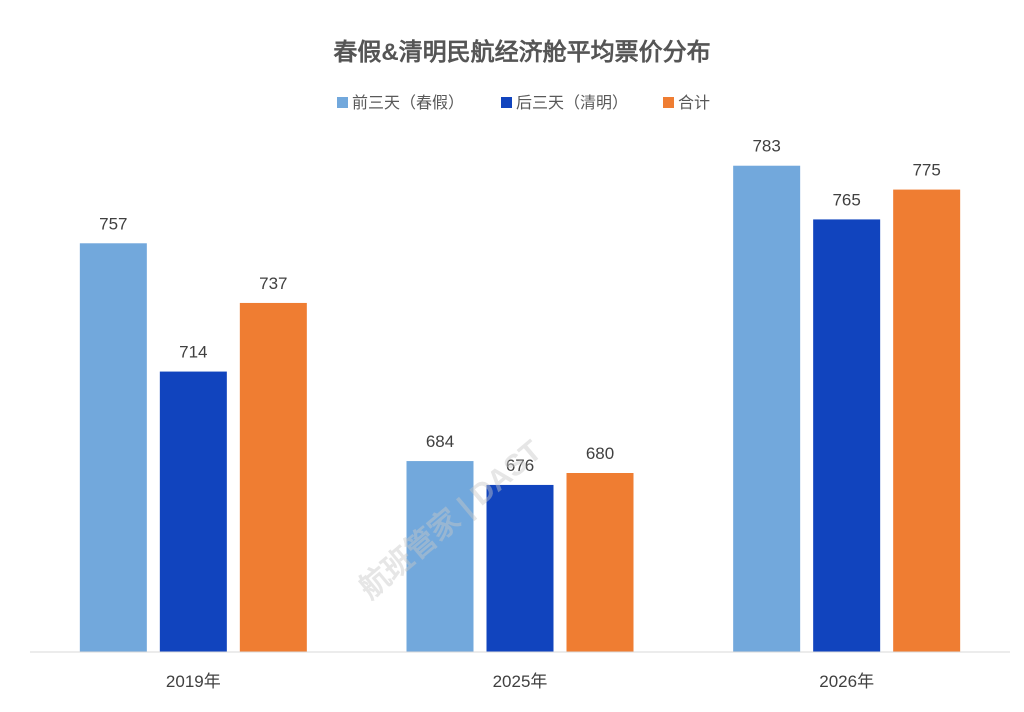  I want to click on data-label-2-0: 737, so click(273, 283).